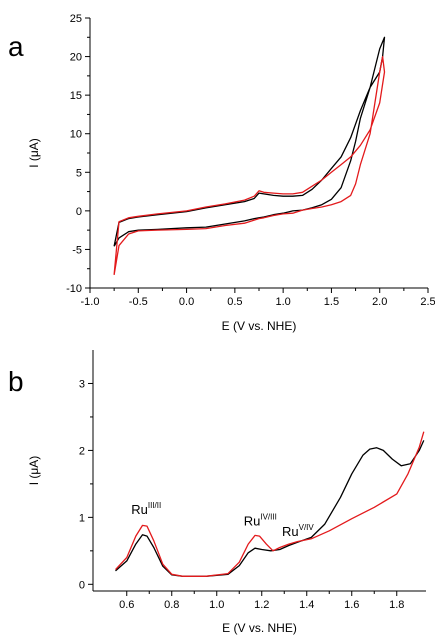 The width and height of the screenshot is (435, 636). Describe the element at coordinates (261, 605) in the screenshot. I see `x-tick-label: 1.2` at that location.